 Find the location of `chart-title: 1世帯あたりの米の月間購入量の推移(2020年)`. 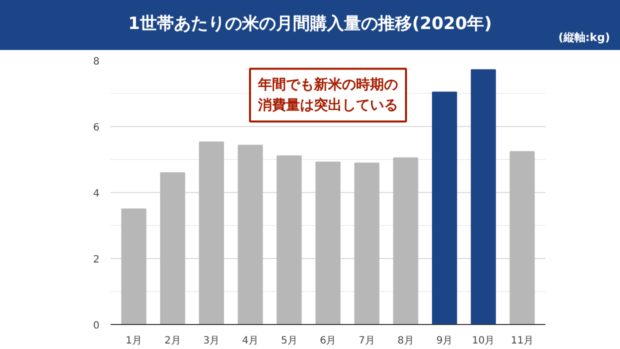

chart-title: 1世帯あたりの米の月間購入量の推移(2020年) is located at coordinates (310, 24).